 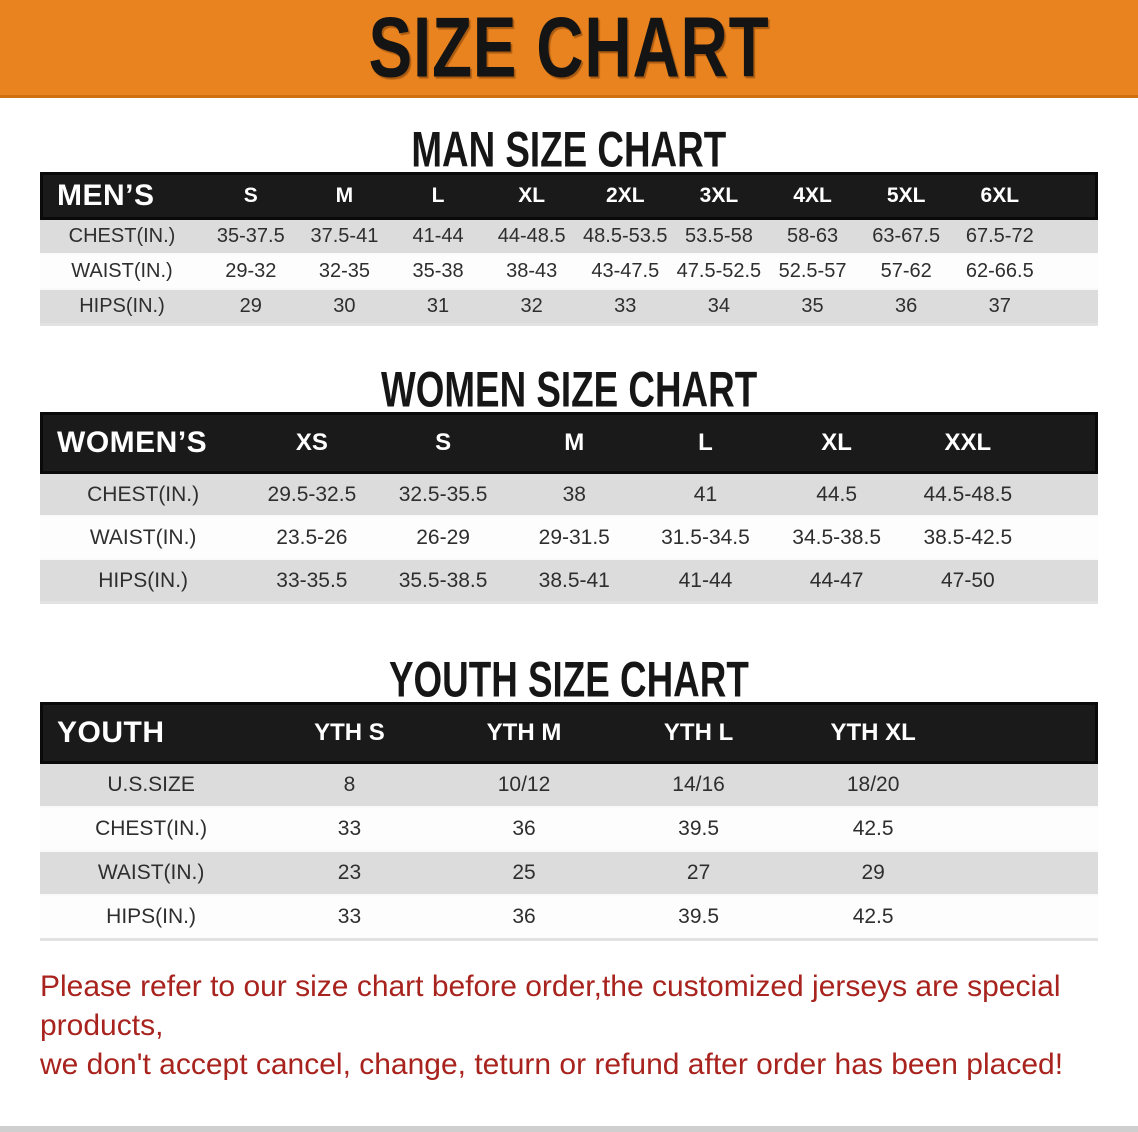 I want to click on banner-title: SIZE CHART, so click(x=569, y=47).